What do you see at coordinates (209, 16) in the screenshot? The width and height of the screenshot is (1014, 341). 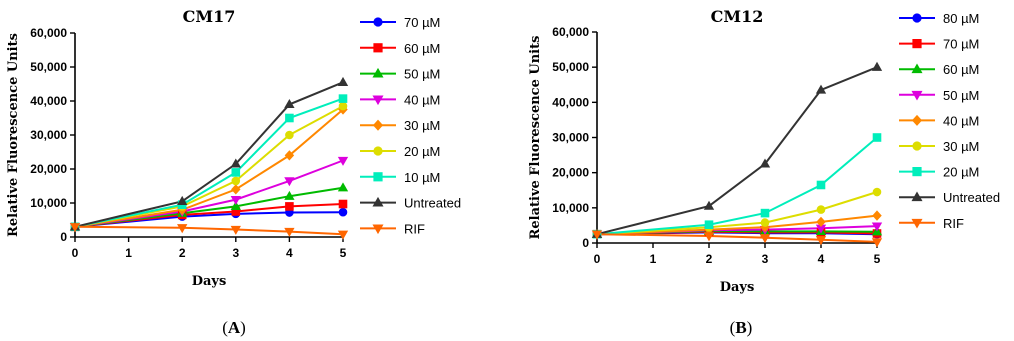 I see `chart-title: CM17` at bounding box center [209, 16].